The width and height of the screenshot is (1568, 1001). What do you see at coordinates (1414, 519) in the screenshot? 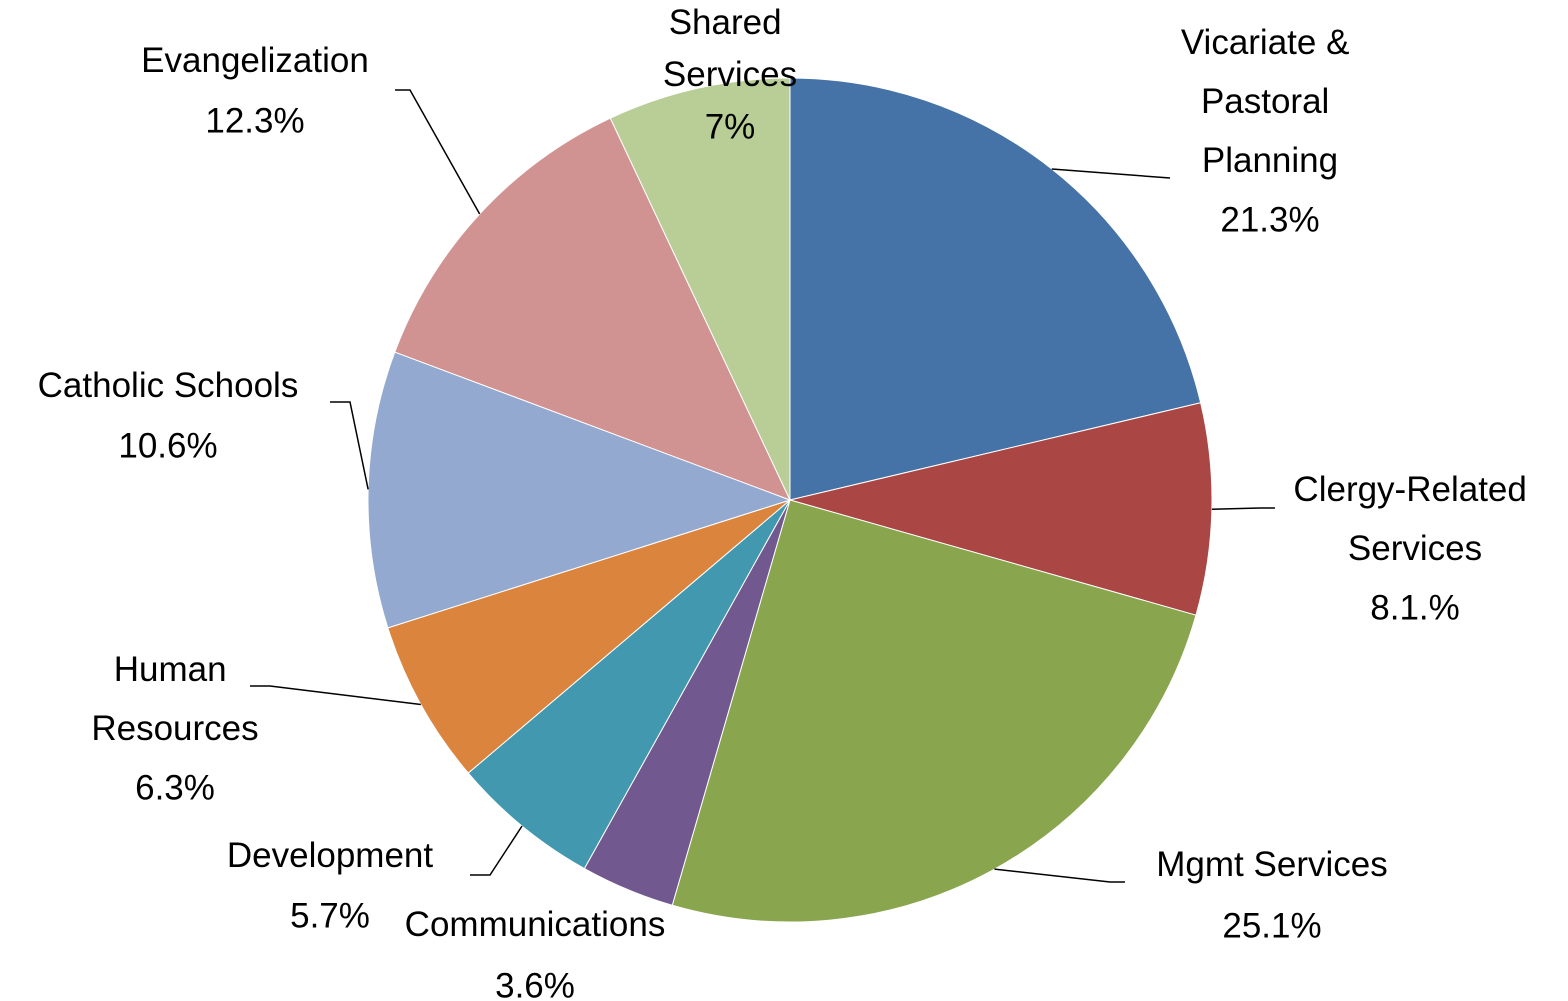
I see `slice-label: Clergy-Related Services` at bounding box center [1414, 519].